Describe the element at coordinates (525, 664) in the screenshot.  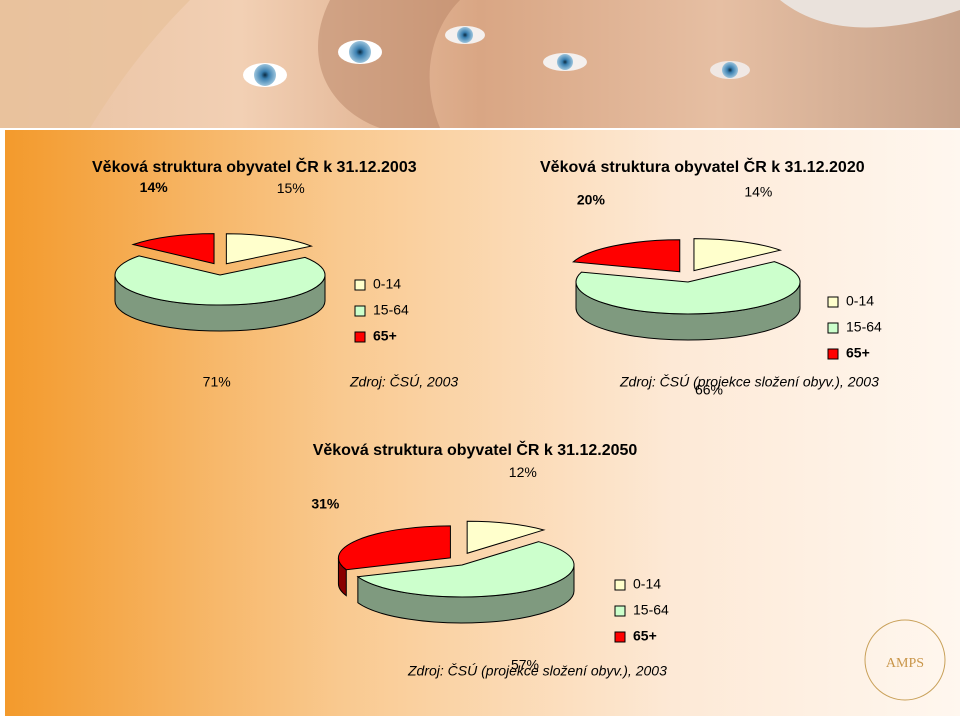
I see `value-label: 57%` at that location.